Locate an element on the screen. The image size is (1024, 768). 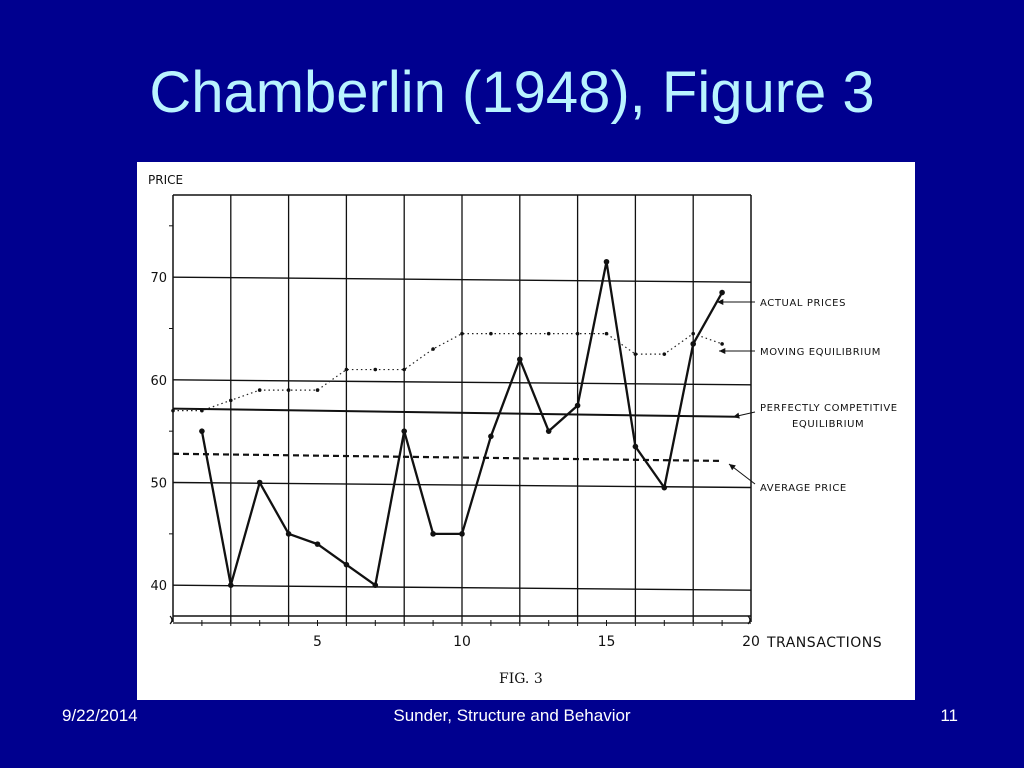
actual-prices-label-arrowhead is located at coordinates (720, 302).